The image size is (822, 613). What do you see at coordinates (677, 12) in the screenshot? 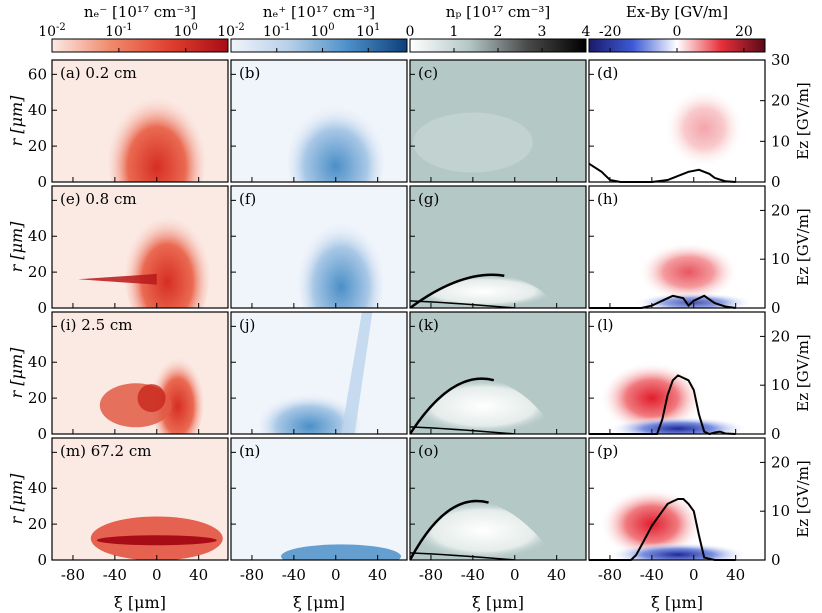
I see `colorbar-label: Ex-By [GV/m]` at bounding box center [677, 12].